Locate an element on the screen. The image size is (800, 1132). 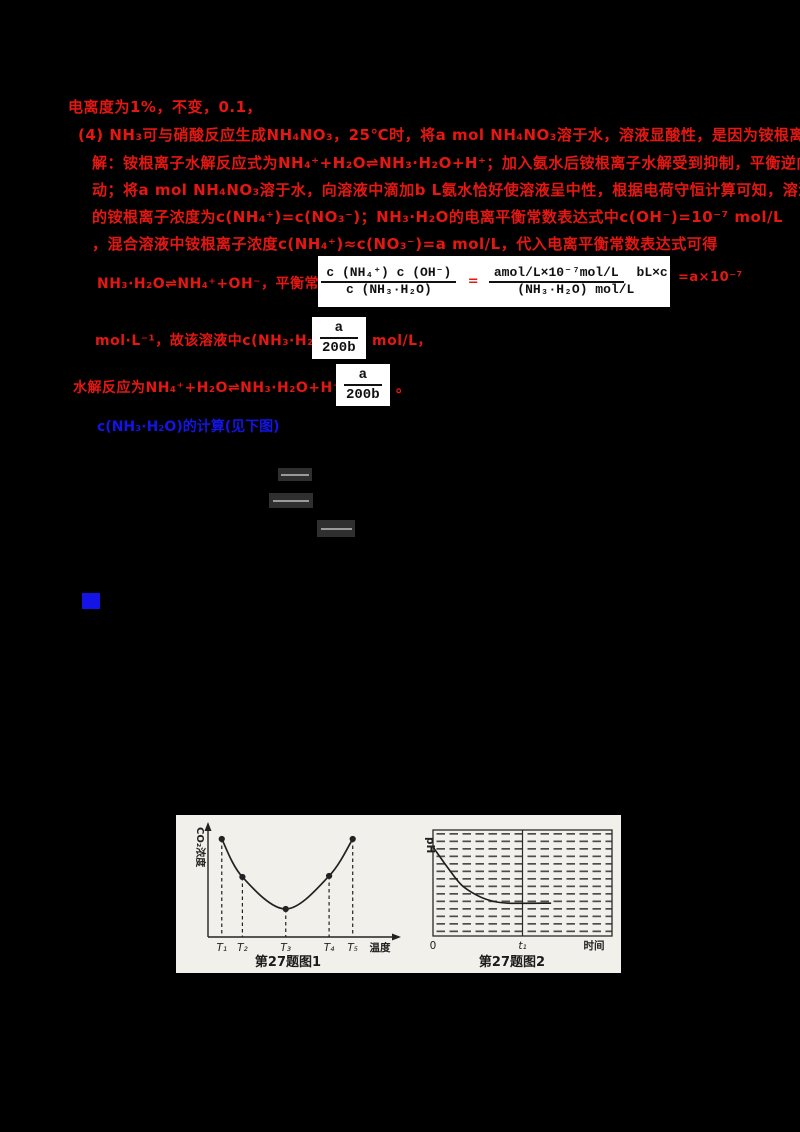
fraction-right: amol/L×10⁻⁷mol/L bL×c (NH₃·H₂O) mol/L is located at coordinates (578, 281).